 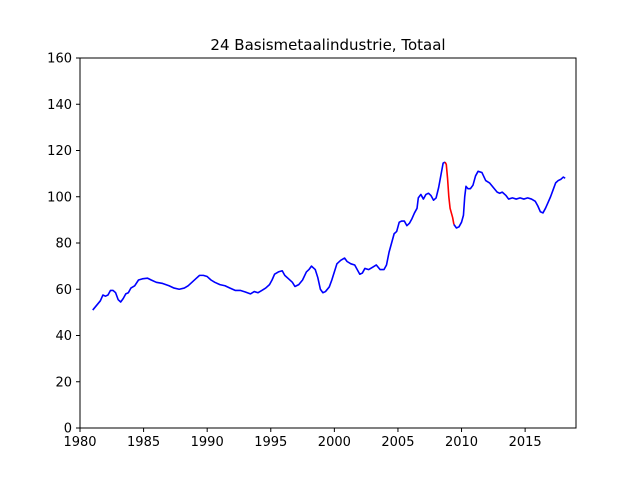 I want to click on x-tick-label: 1990, so click(x=207, y=442).